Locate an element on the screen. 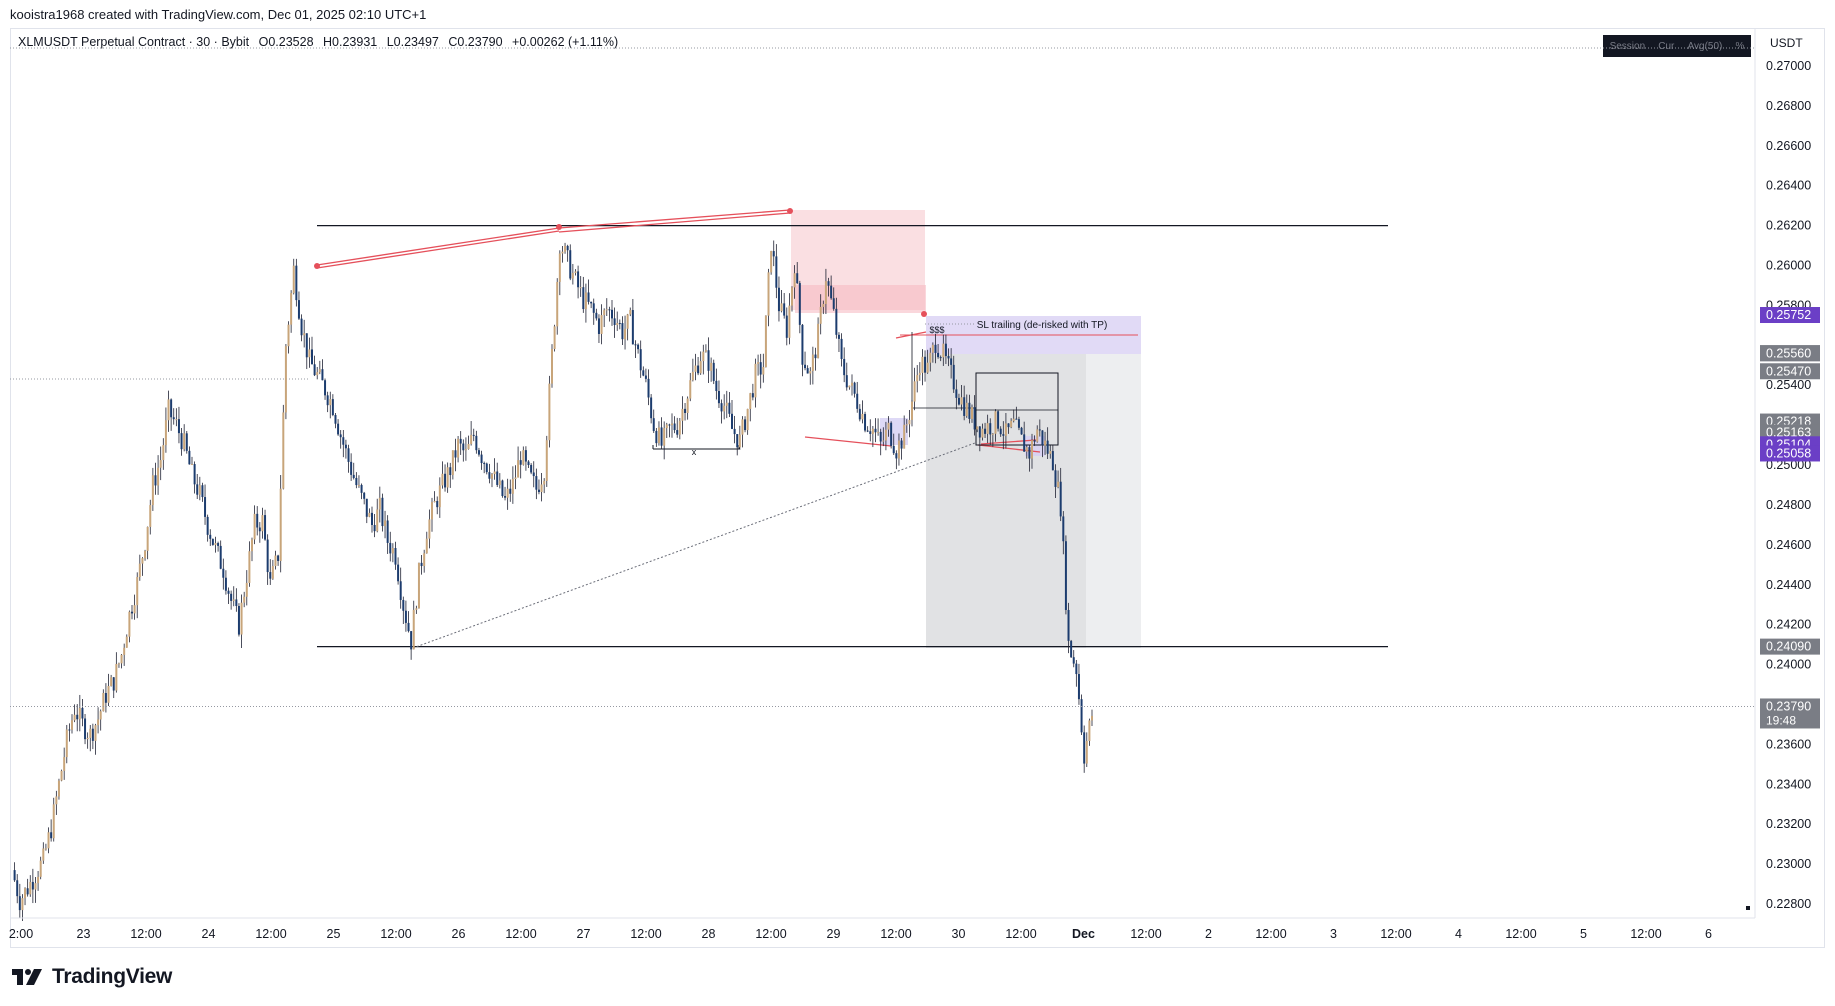 This screenshot has height=1006, width=1835. avg-toggle: Avg(50) is located at coordinates (1705, 46).